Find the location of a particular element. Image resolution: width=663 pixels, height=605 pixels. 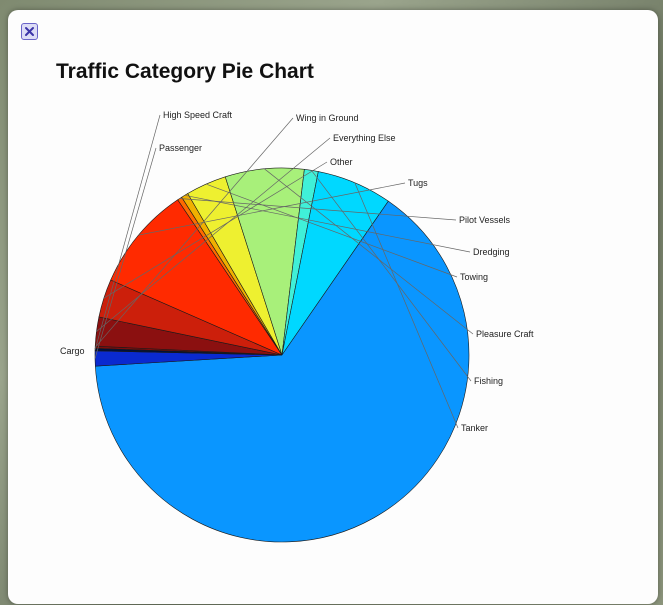

slice-label: Wing in Ground is located at coordinates (327, 118).